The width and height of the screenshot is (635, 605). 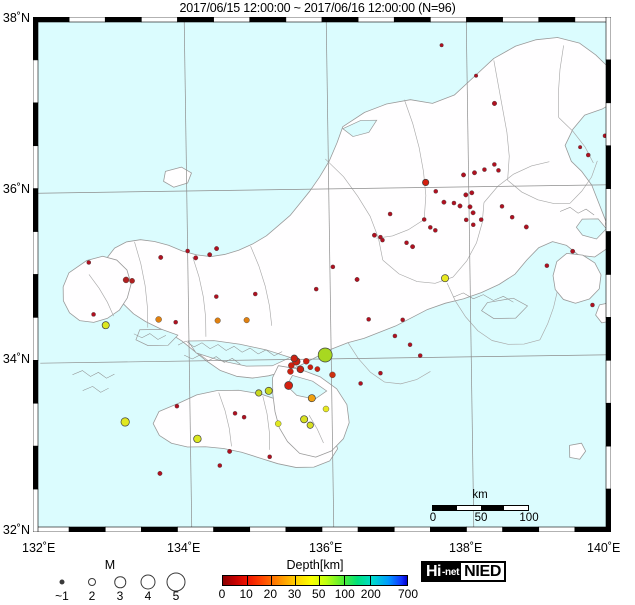 I want to click on magnitude-label-2: 2, so click(x=92, y=596).